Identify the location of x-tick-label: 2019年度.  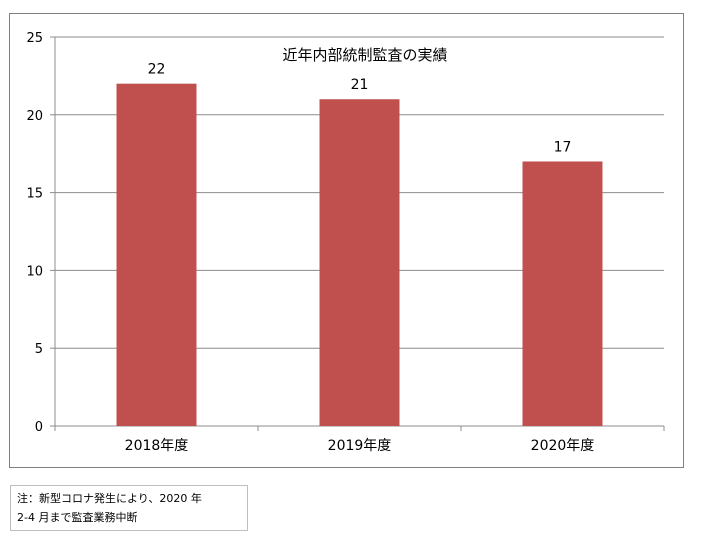
(360, 446).